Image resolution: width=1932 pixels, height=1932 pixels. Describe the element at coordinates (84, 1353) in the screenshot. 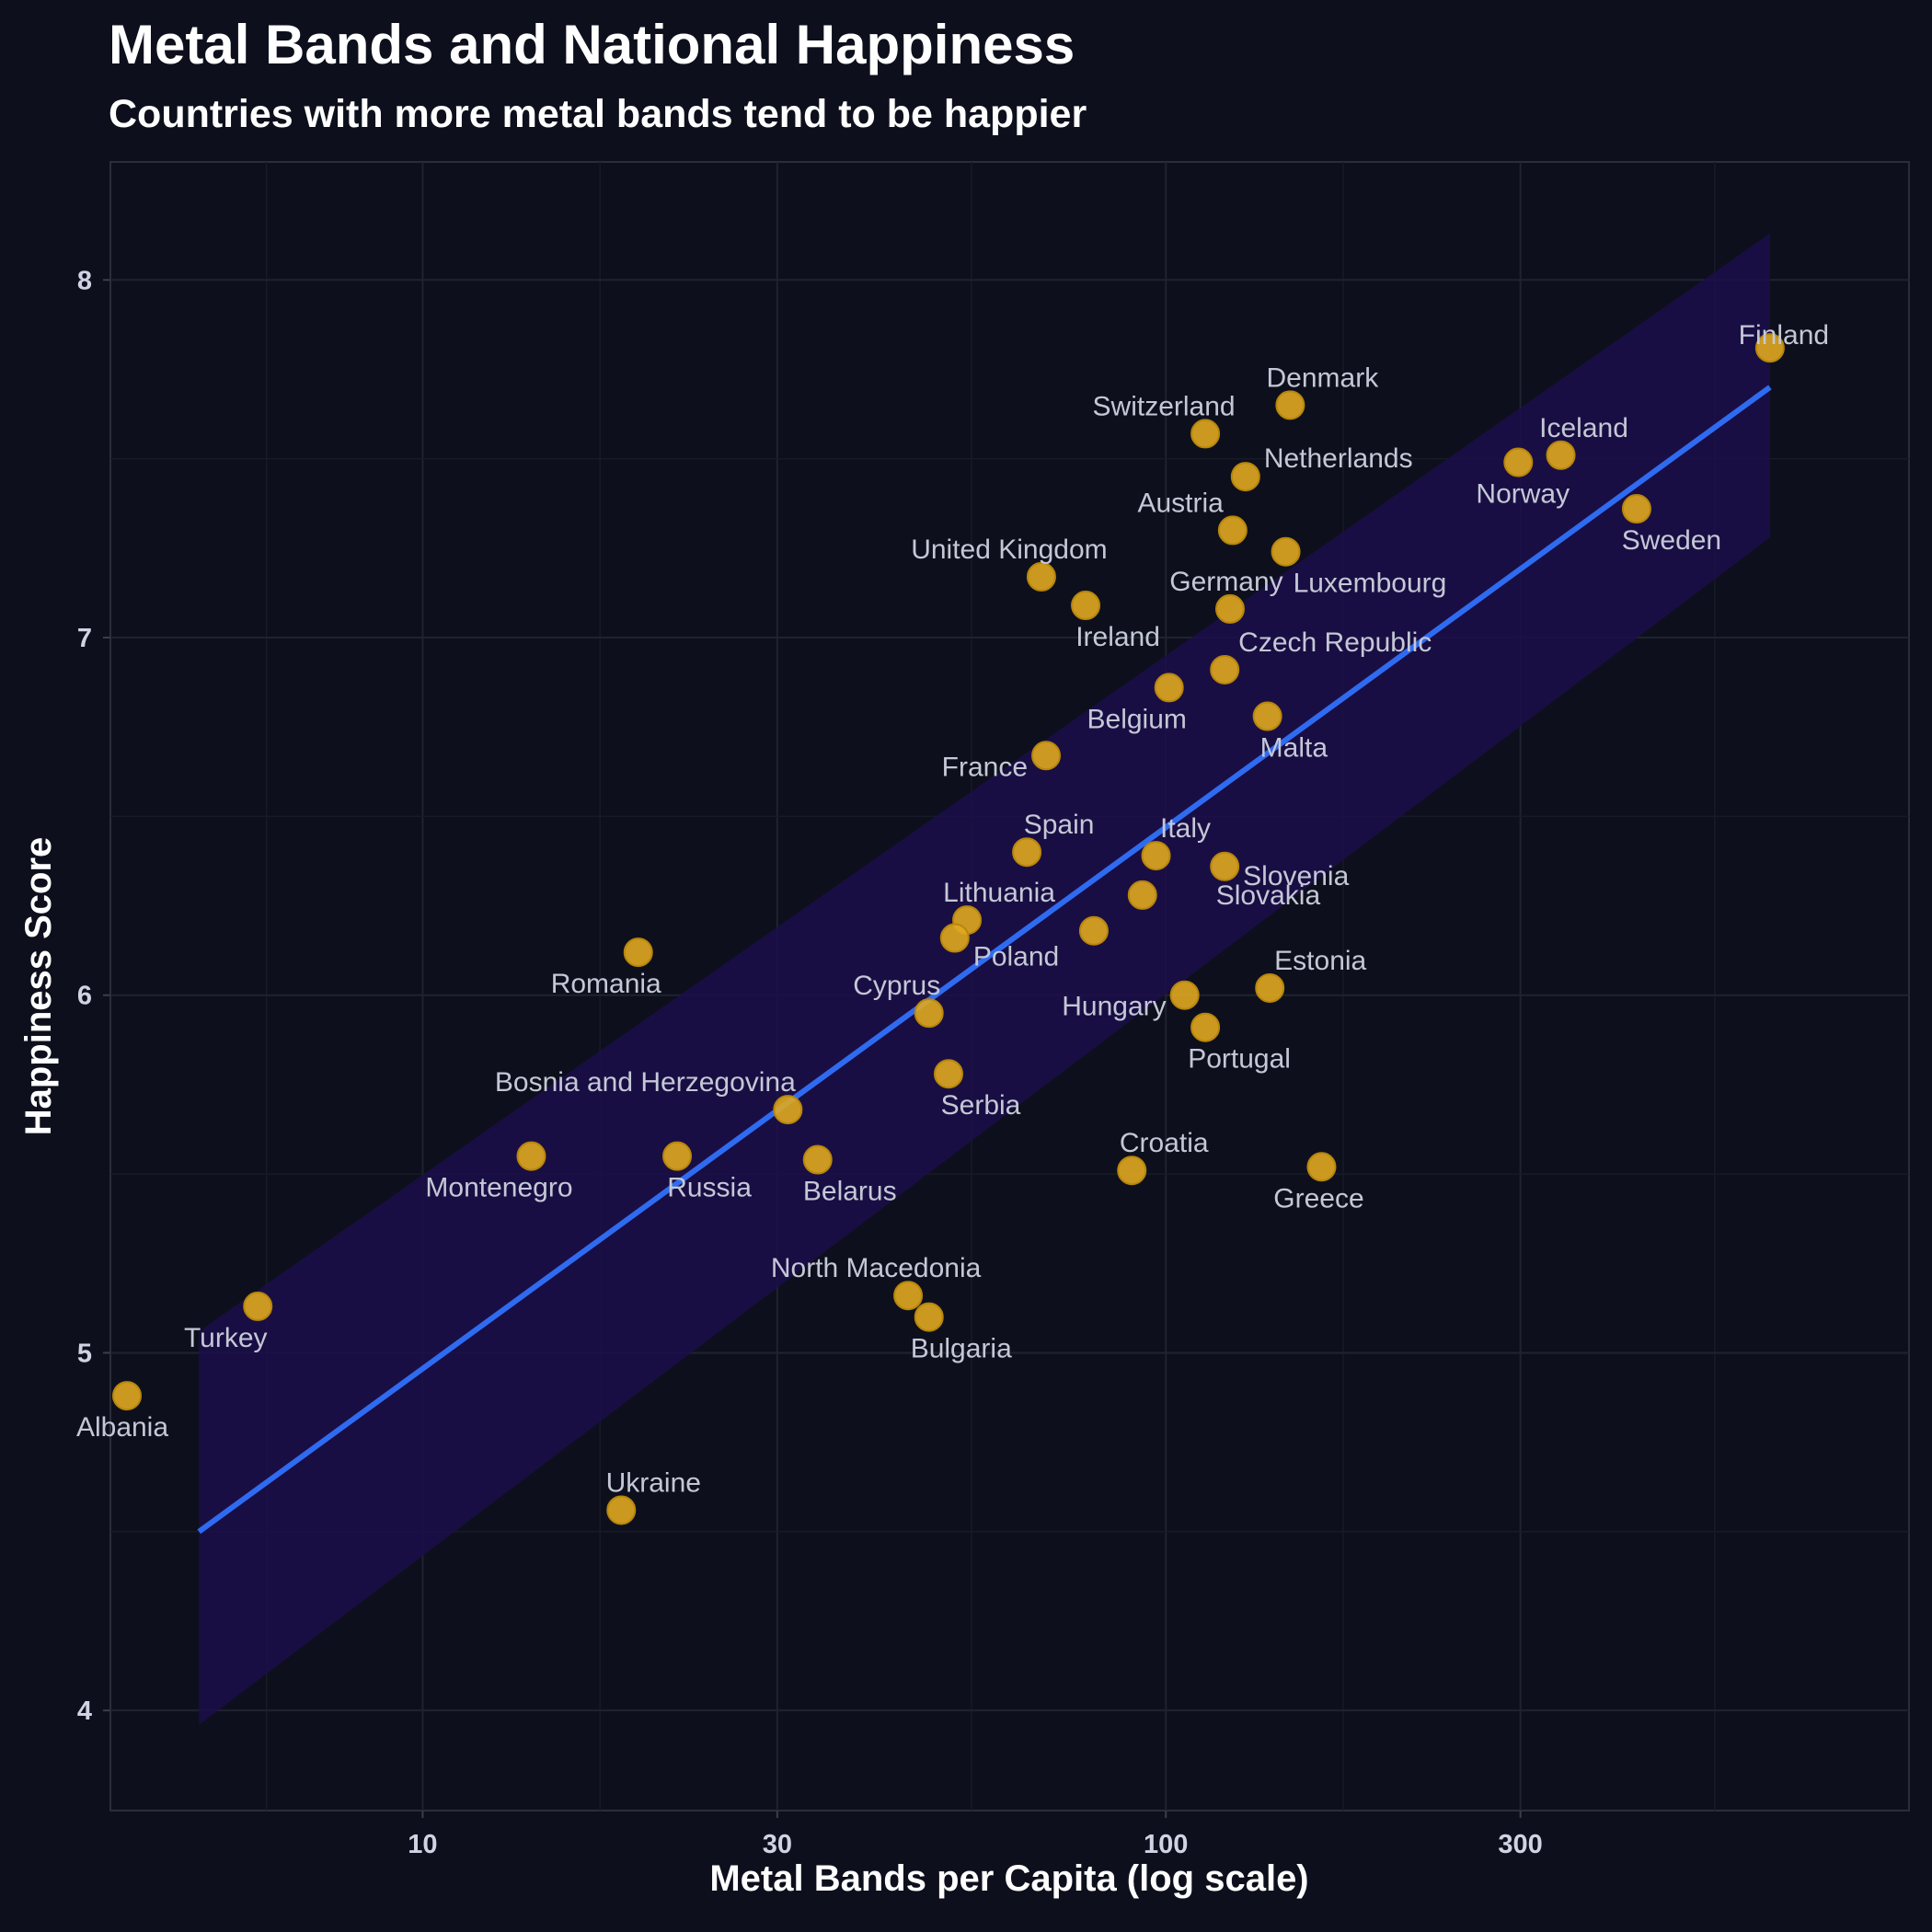

I see `y-tick-label: 5` at that location.